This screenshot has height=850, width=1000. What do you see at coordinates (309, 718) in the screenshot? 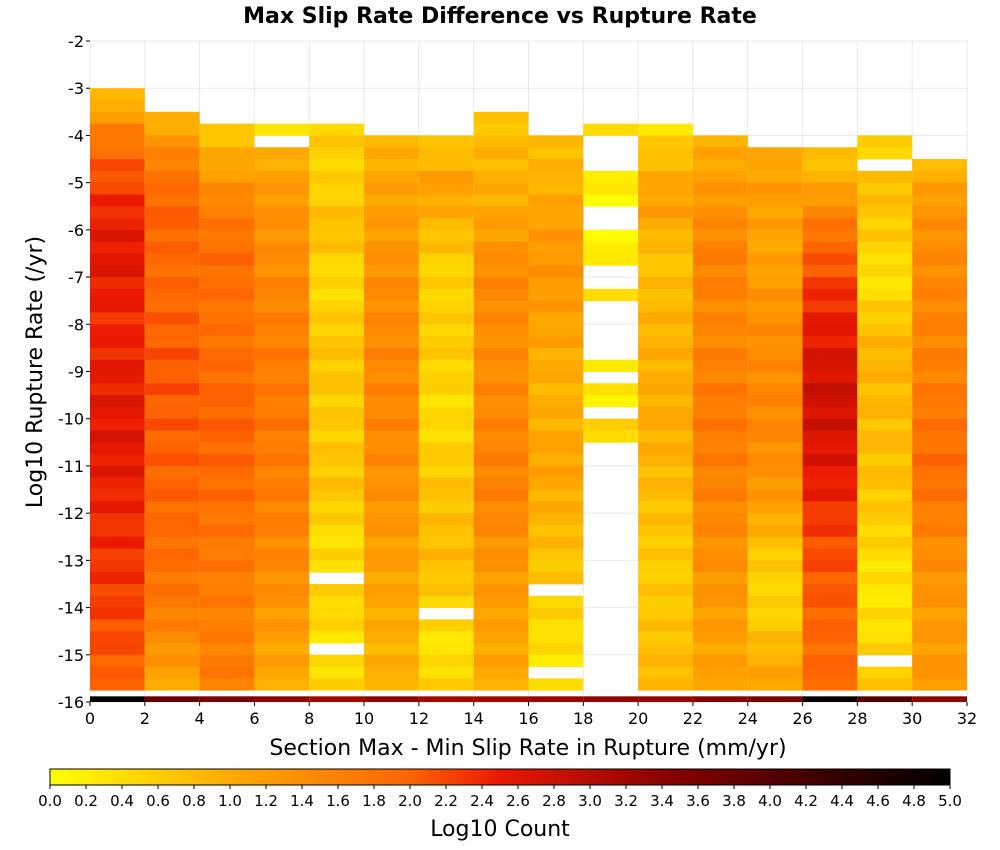
I see `x-tick-label: 8` at bounding box center [309, 718].